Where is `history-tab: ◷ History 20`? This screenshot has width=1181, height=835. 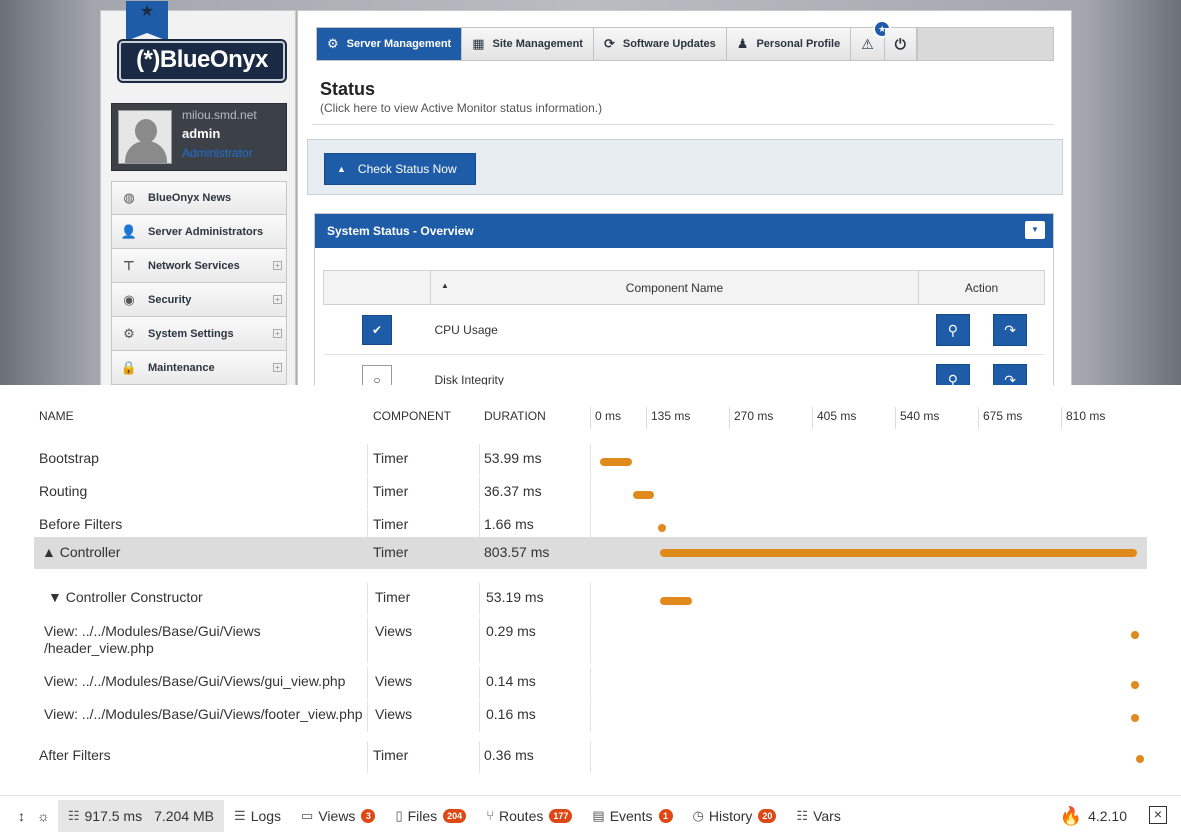
history-tab: ◷ History 20 is located at coordinates (735, 815).